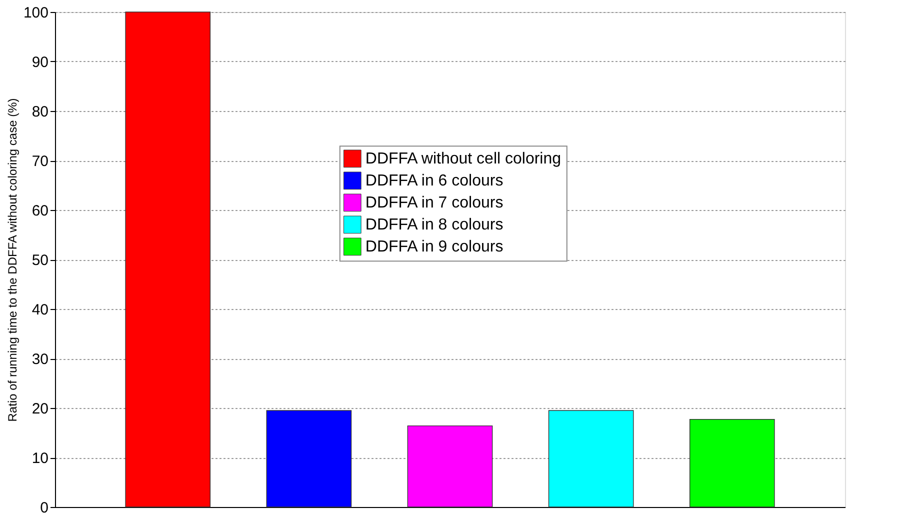  What do you see at coordinates (40, 112) in the screenshot?
I see `y-tick-label: 80` at bounding box center [40, 112].